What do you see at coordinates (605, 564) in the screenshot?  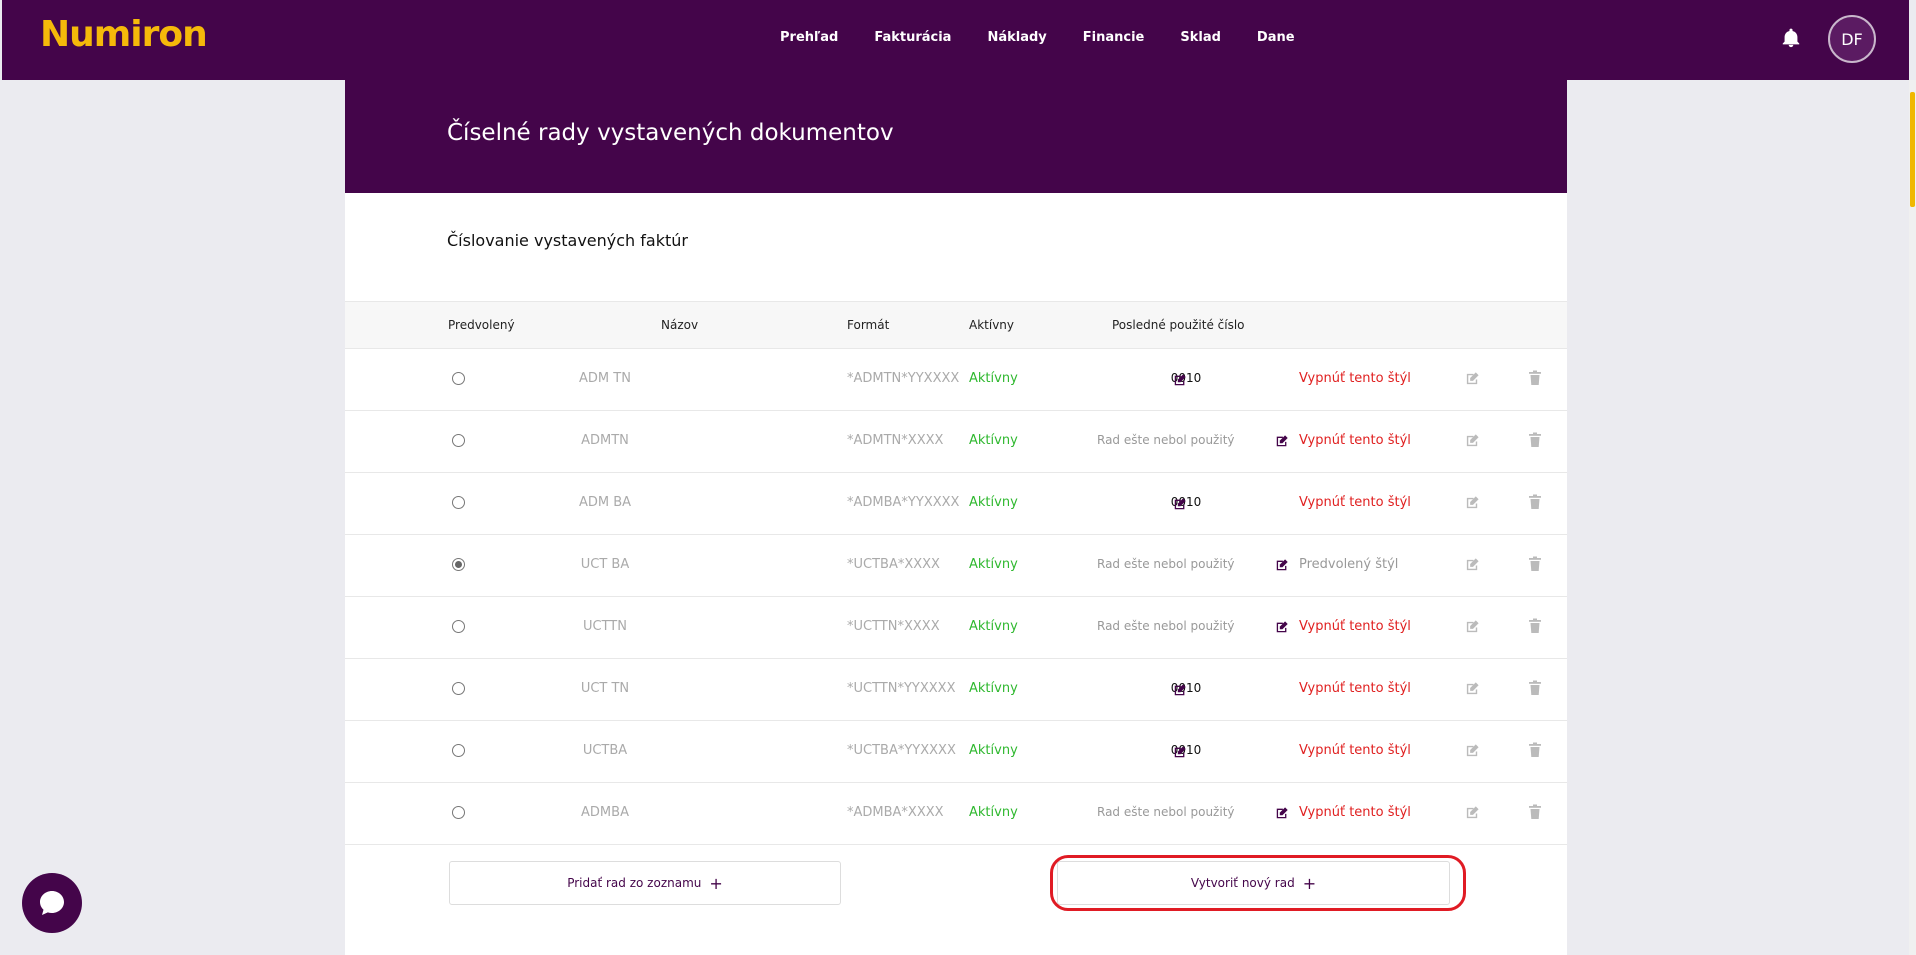 I see `series-name: UCT BA` at bounding box center [605, 564].